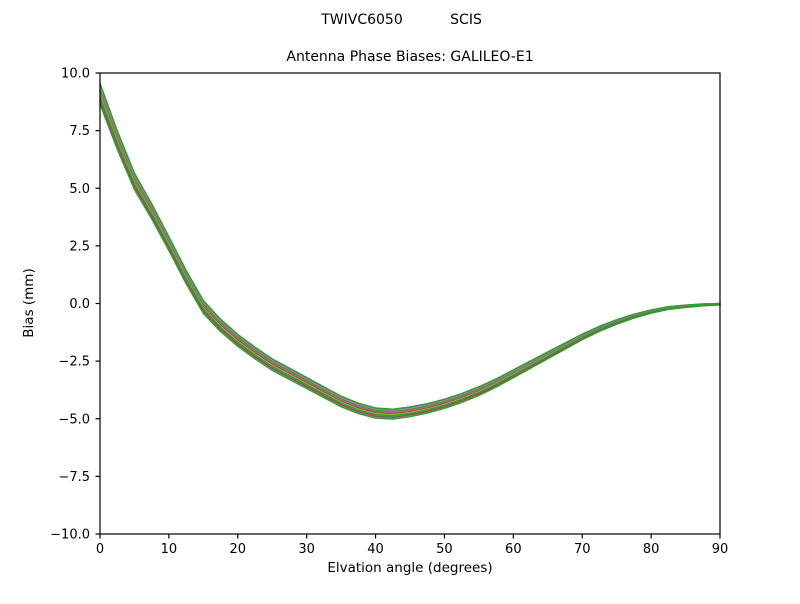 The height and width of the screenshot is (604, 800). I want to click on y-tick-label: 7.5, so click(79, 131).